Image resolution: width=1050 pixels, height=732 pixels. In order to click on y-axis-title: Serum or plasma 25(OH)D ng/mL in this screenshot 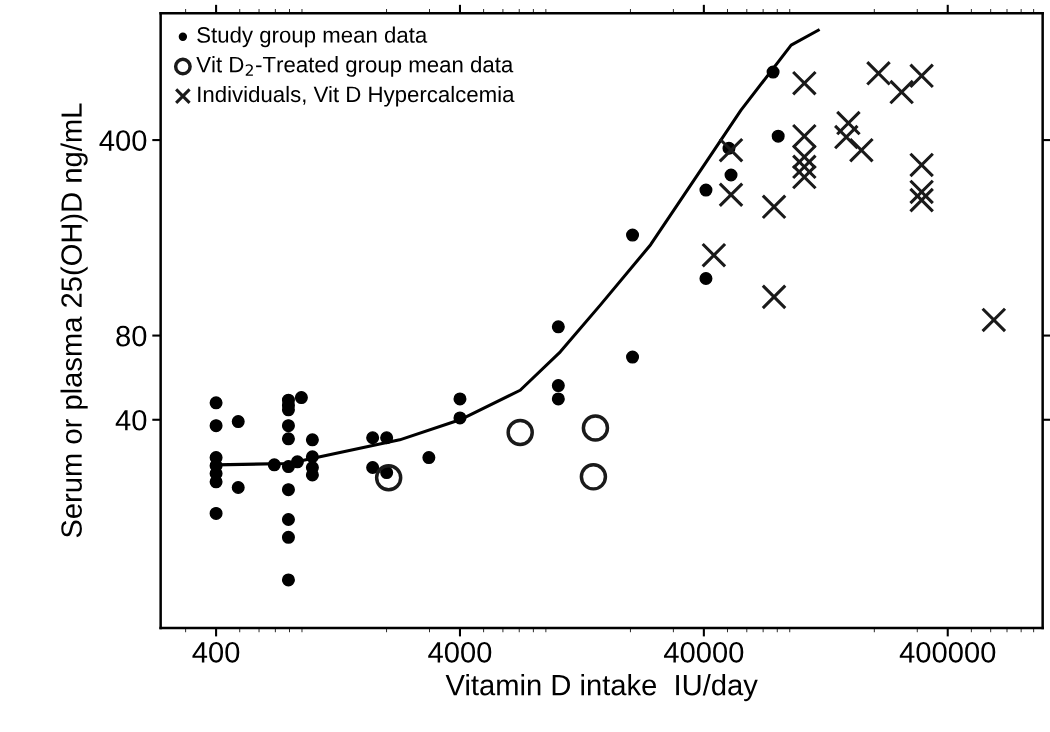, I will do `click(74, 320)`.